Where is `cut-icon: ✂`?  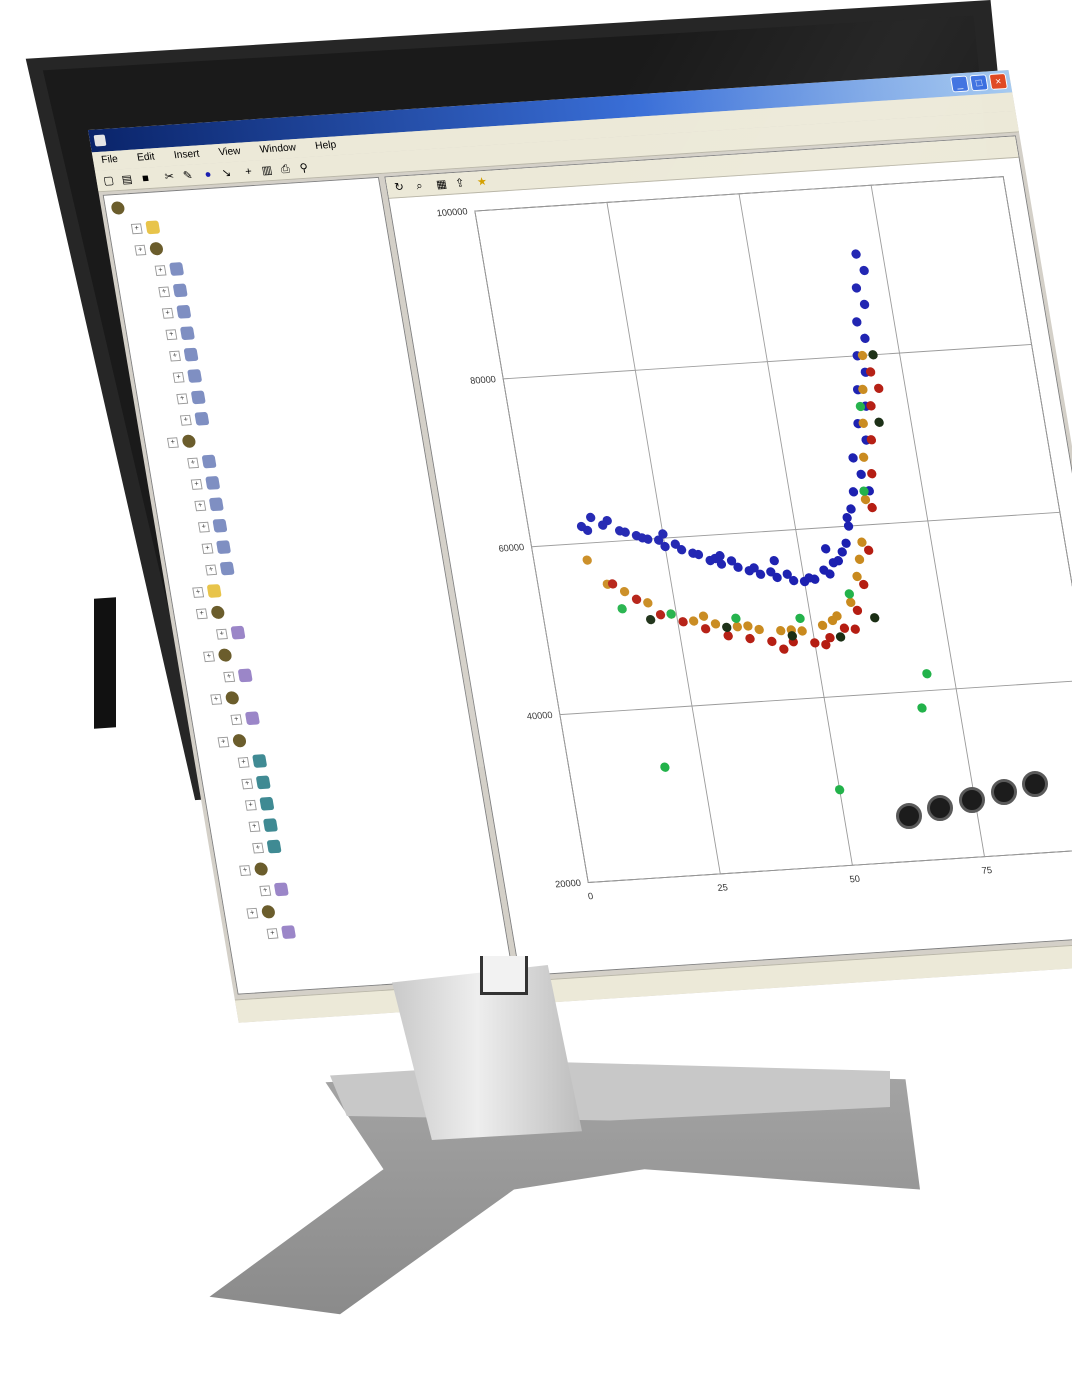
cut-icon: ✂ is located at coordinates (169, 176).